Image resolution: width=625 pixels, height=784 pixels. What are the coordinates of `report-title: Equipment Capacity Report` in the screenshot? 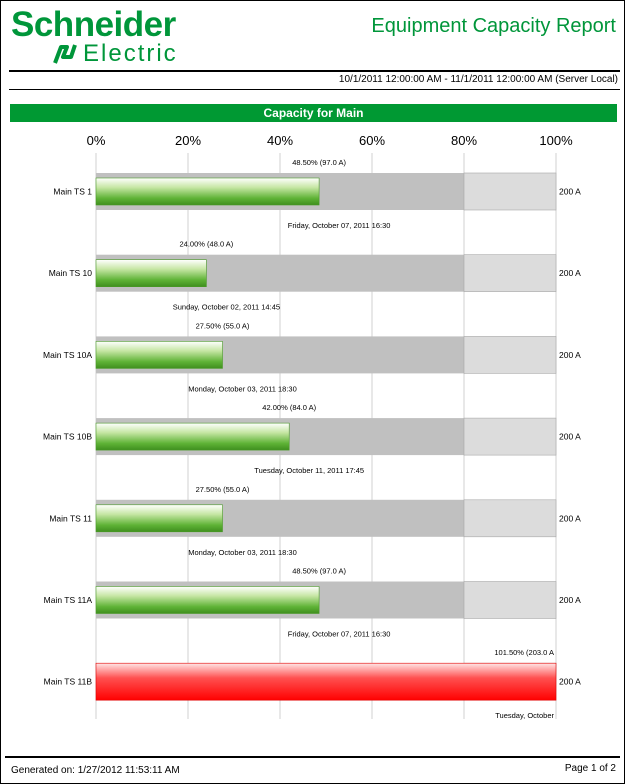 It's located at (493, 26).